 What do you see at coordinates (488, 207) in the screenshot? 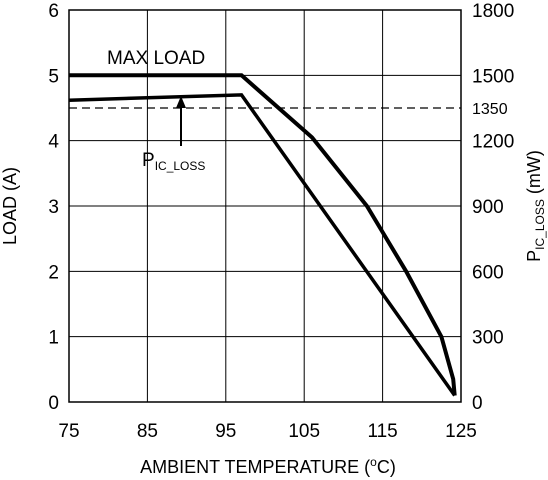
I see `y-right-tick-label: 900` at bounding box center [488, 207].